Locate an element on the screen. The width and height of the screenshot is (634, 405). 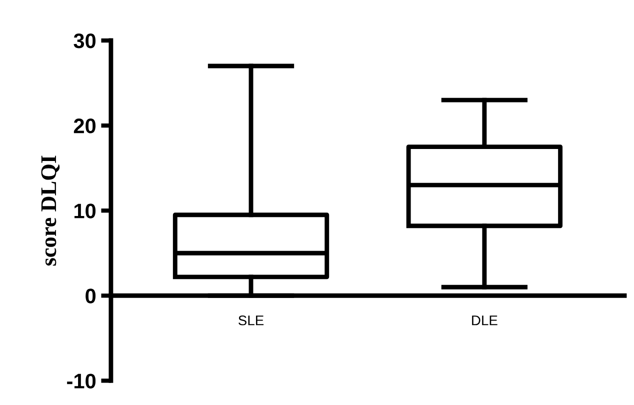
y-tick-label: -10 is located at coordinates (81, 381).